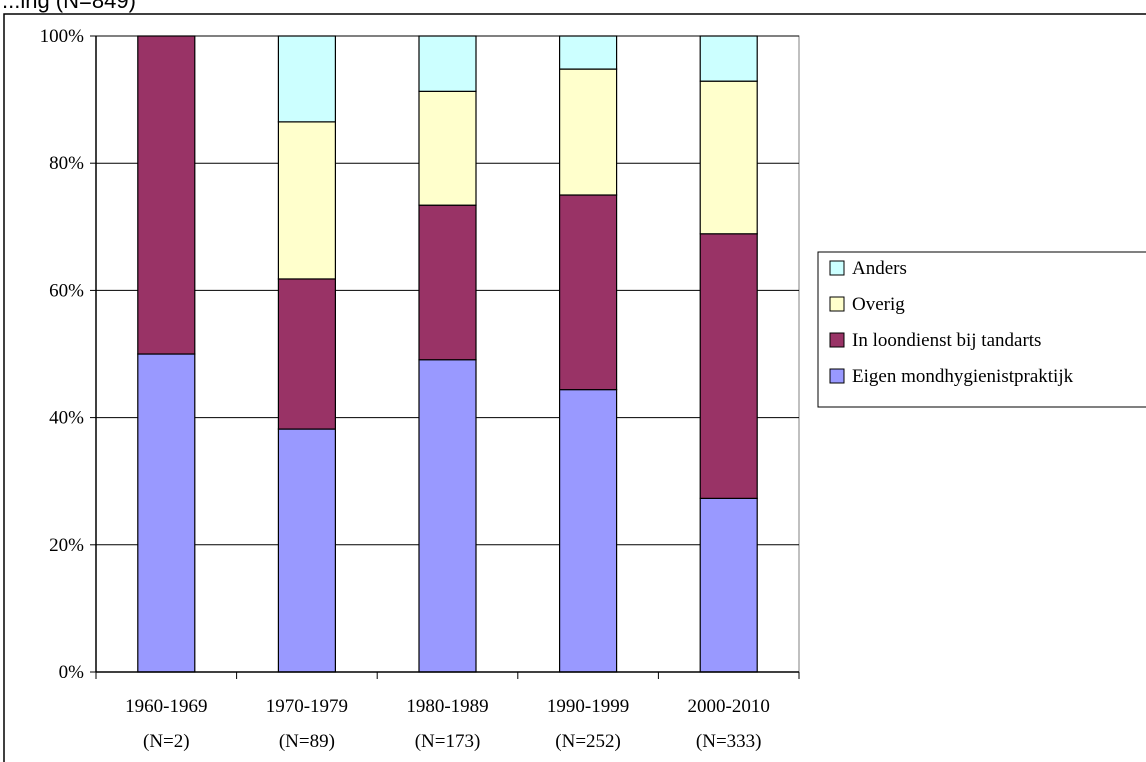  What do you see at coordinates (963, 376) in the screenshot?
I see `legend-label: Eigen mondhygienistpraktijk` at bounding box center [963, 376].